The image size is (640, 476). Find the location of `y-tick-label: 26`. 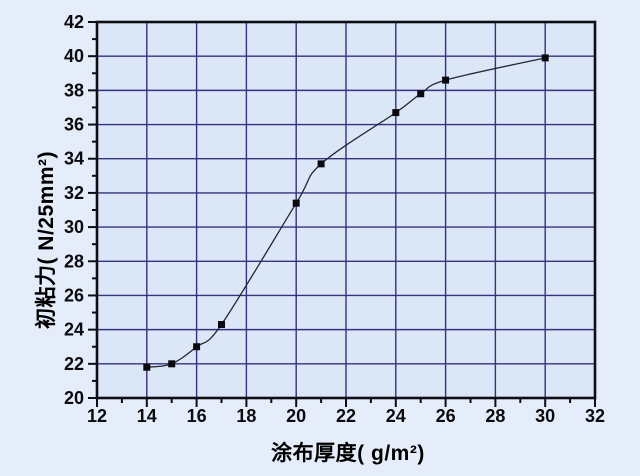

y-tick-label: 26 is located at coordinates (74, 295).